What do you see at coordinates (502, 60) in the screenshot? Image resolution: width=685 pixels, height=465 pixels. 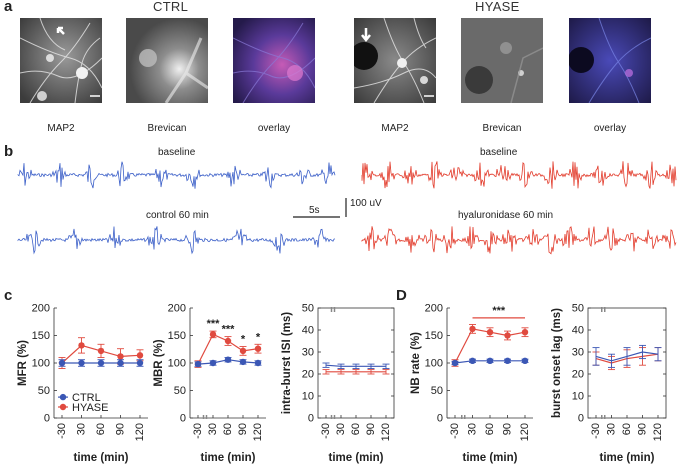 I see `micrograph-hyase-brevican` at bounding box center [502, 60].